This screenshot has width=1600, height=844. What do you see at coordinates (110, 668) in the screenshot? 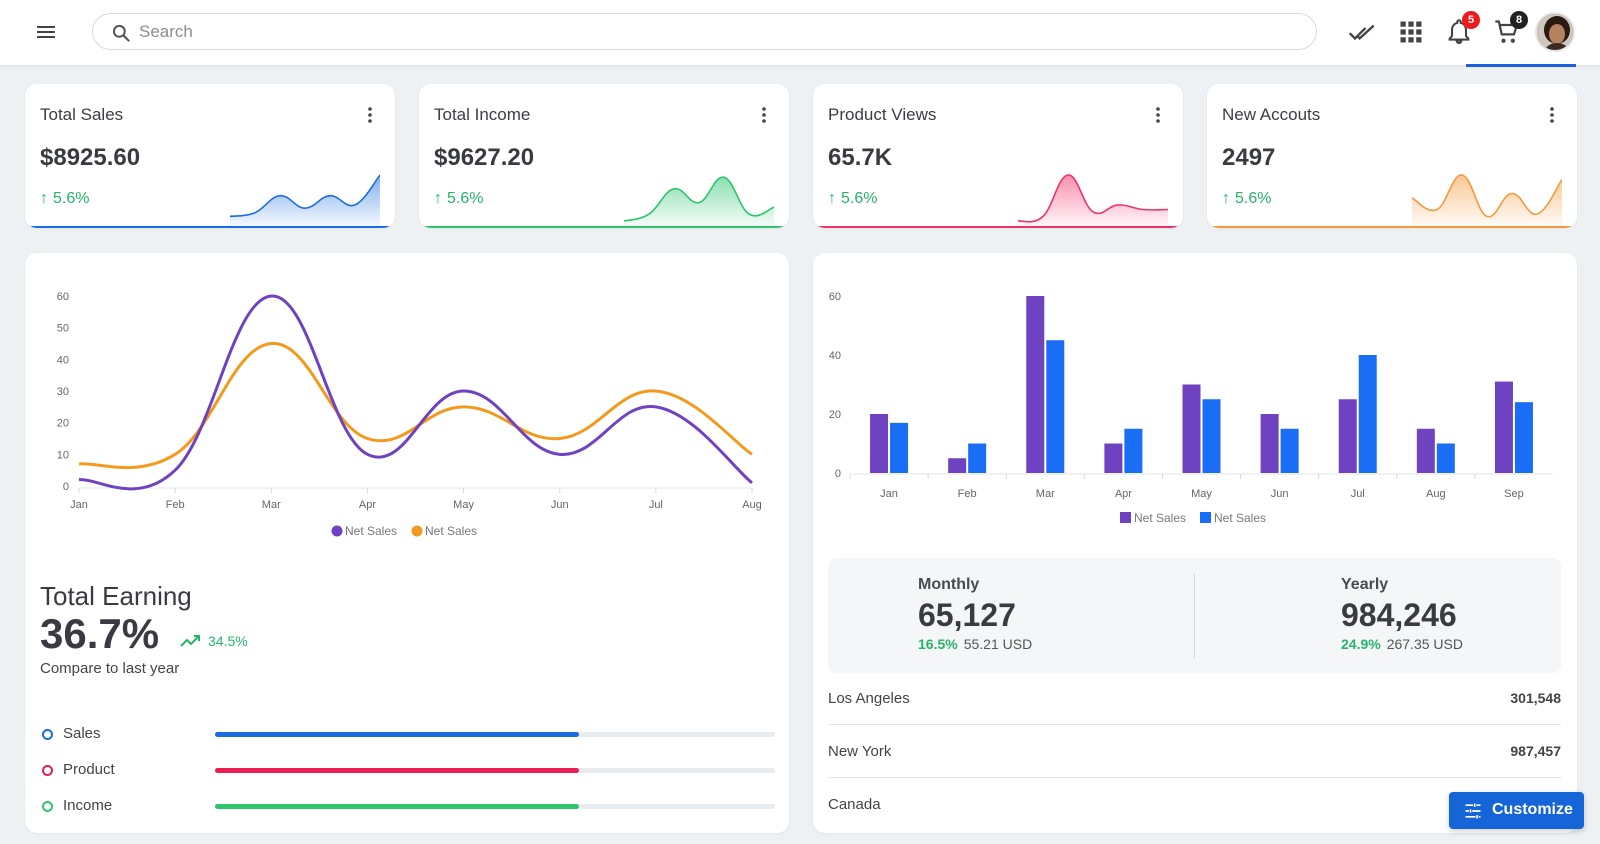
I see `total-earning-subtitle: Compare to last year` at bounding box center [110, 668].